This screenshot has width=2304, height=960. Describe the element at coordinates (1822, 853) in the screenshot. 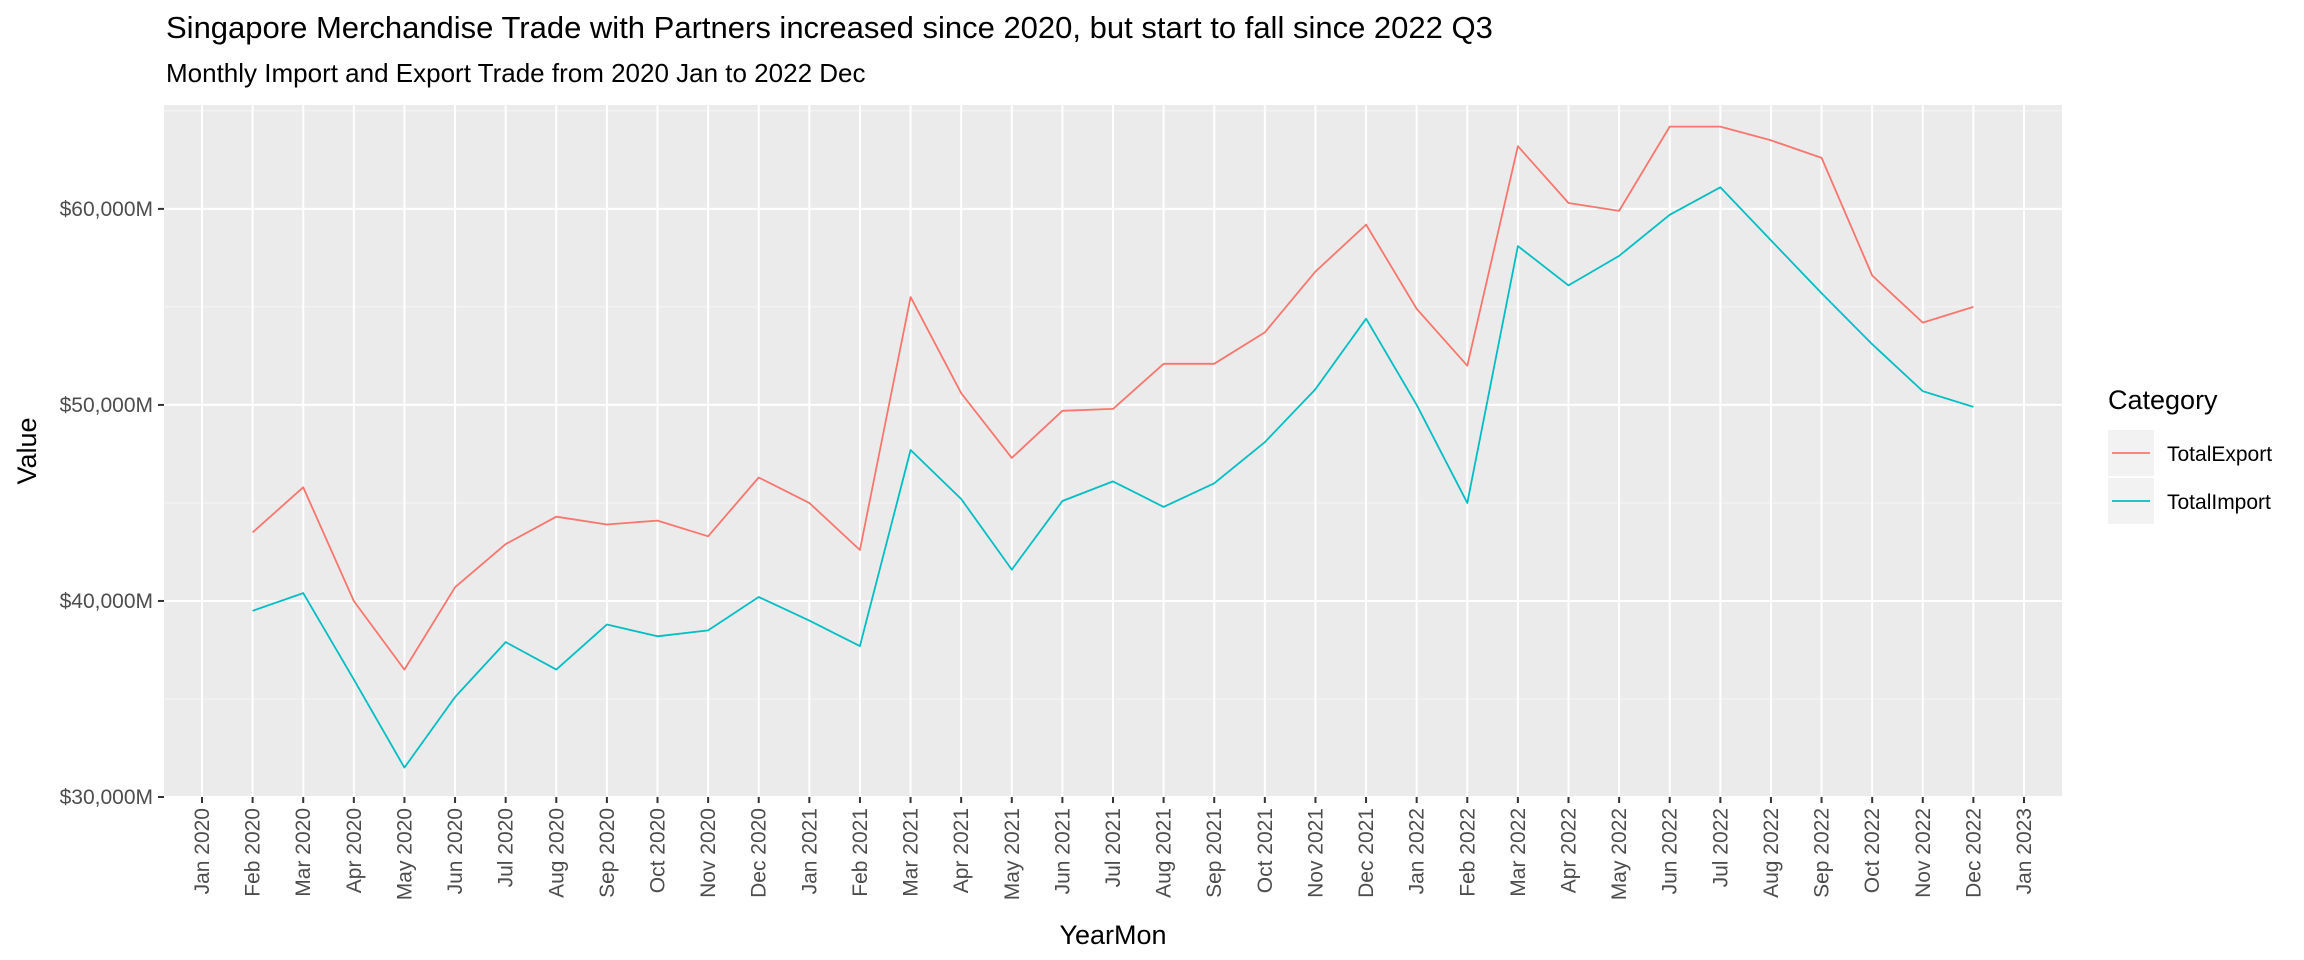

I see `x-tick-label: Sep 2022` at that location.